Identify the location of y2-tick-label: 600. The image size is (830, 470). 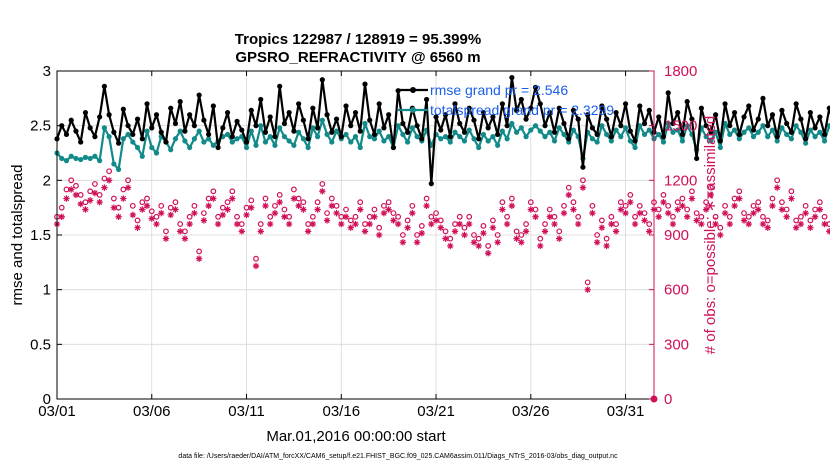
(676, 290).